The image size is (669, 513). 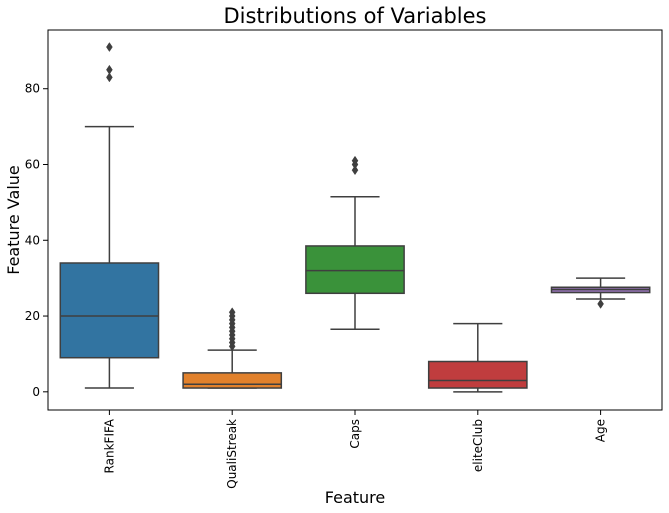 What do you see at coordinates (355, 497) in the screenshot?
I see `x-axis-label: Feature` at bounding box center [355, 497].